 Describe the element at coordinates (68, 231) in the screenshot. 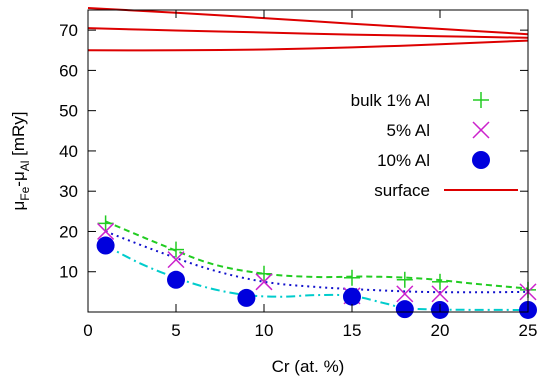

I see `y-tick-label-1: 20` at that location.